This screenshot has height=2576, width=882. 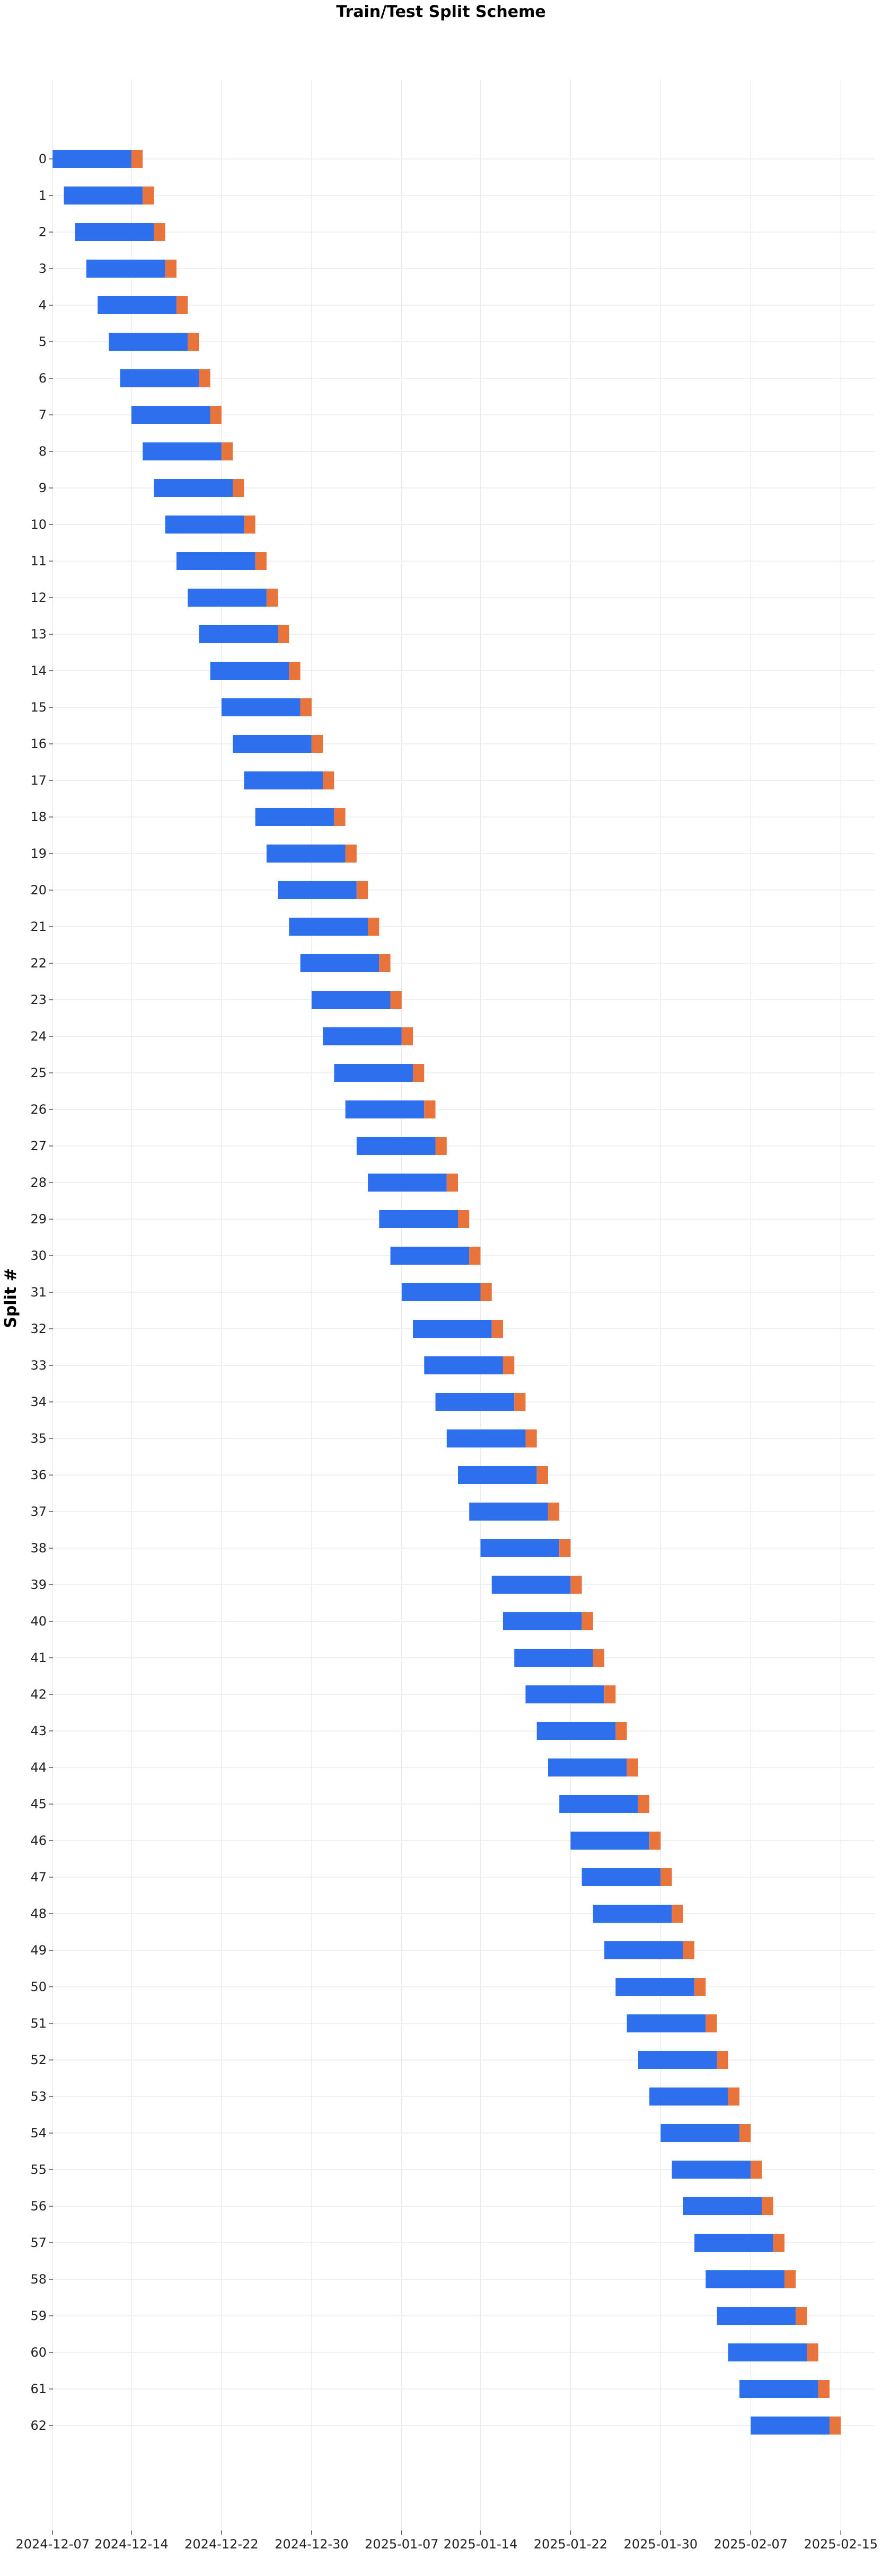 I want to click on y-tick-label: 24, so click(x=38, y=1037).